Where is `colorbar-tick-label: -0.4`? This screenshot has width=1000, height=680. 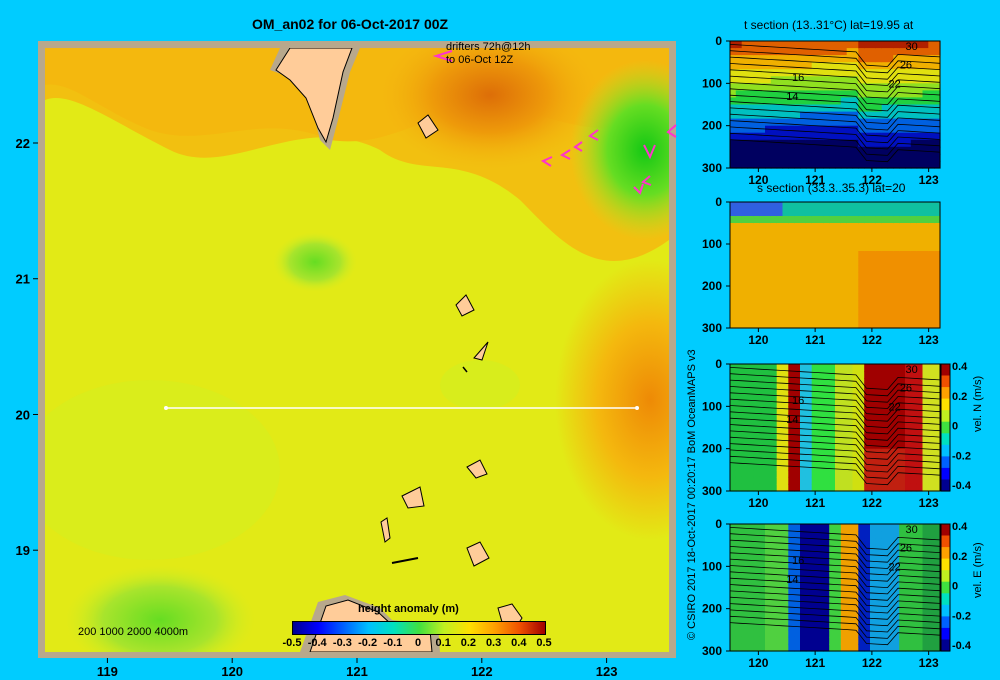 colorbar-tick-label: -0.4 is located at coordinates (317, 643).